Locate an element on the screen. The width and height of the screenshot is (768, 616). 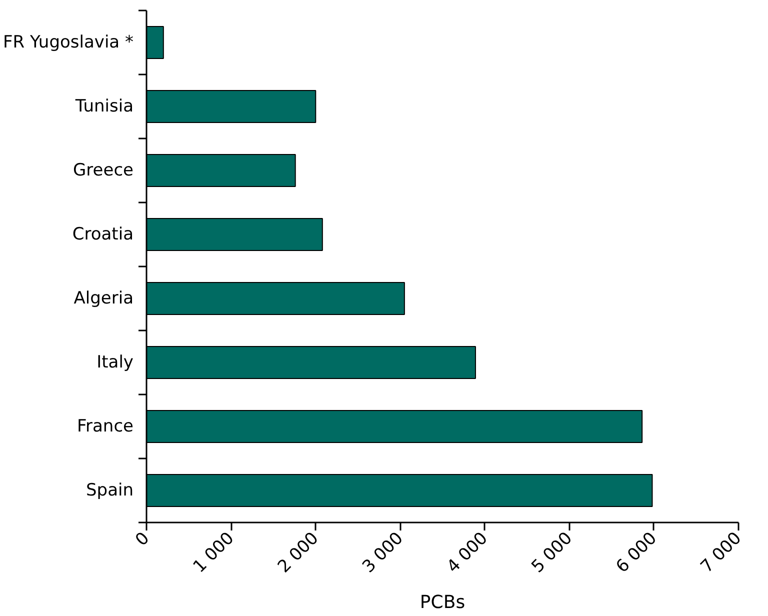
x-tick-label: 3 000 is located at coordinates (383, 552).